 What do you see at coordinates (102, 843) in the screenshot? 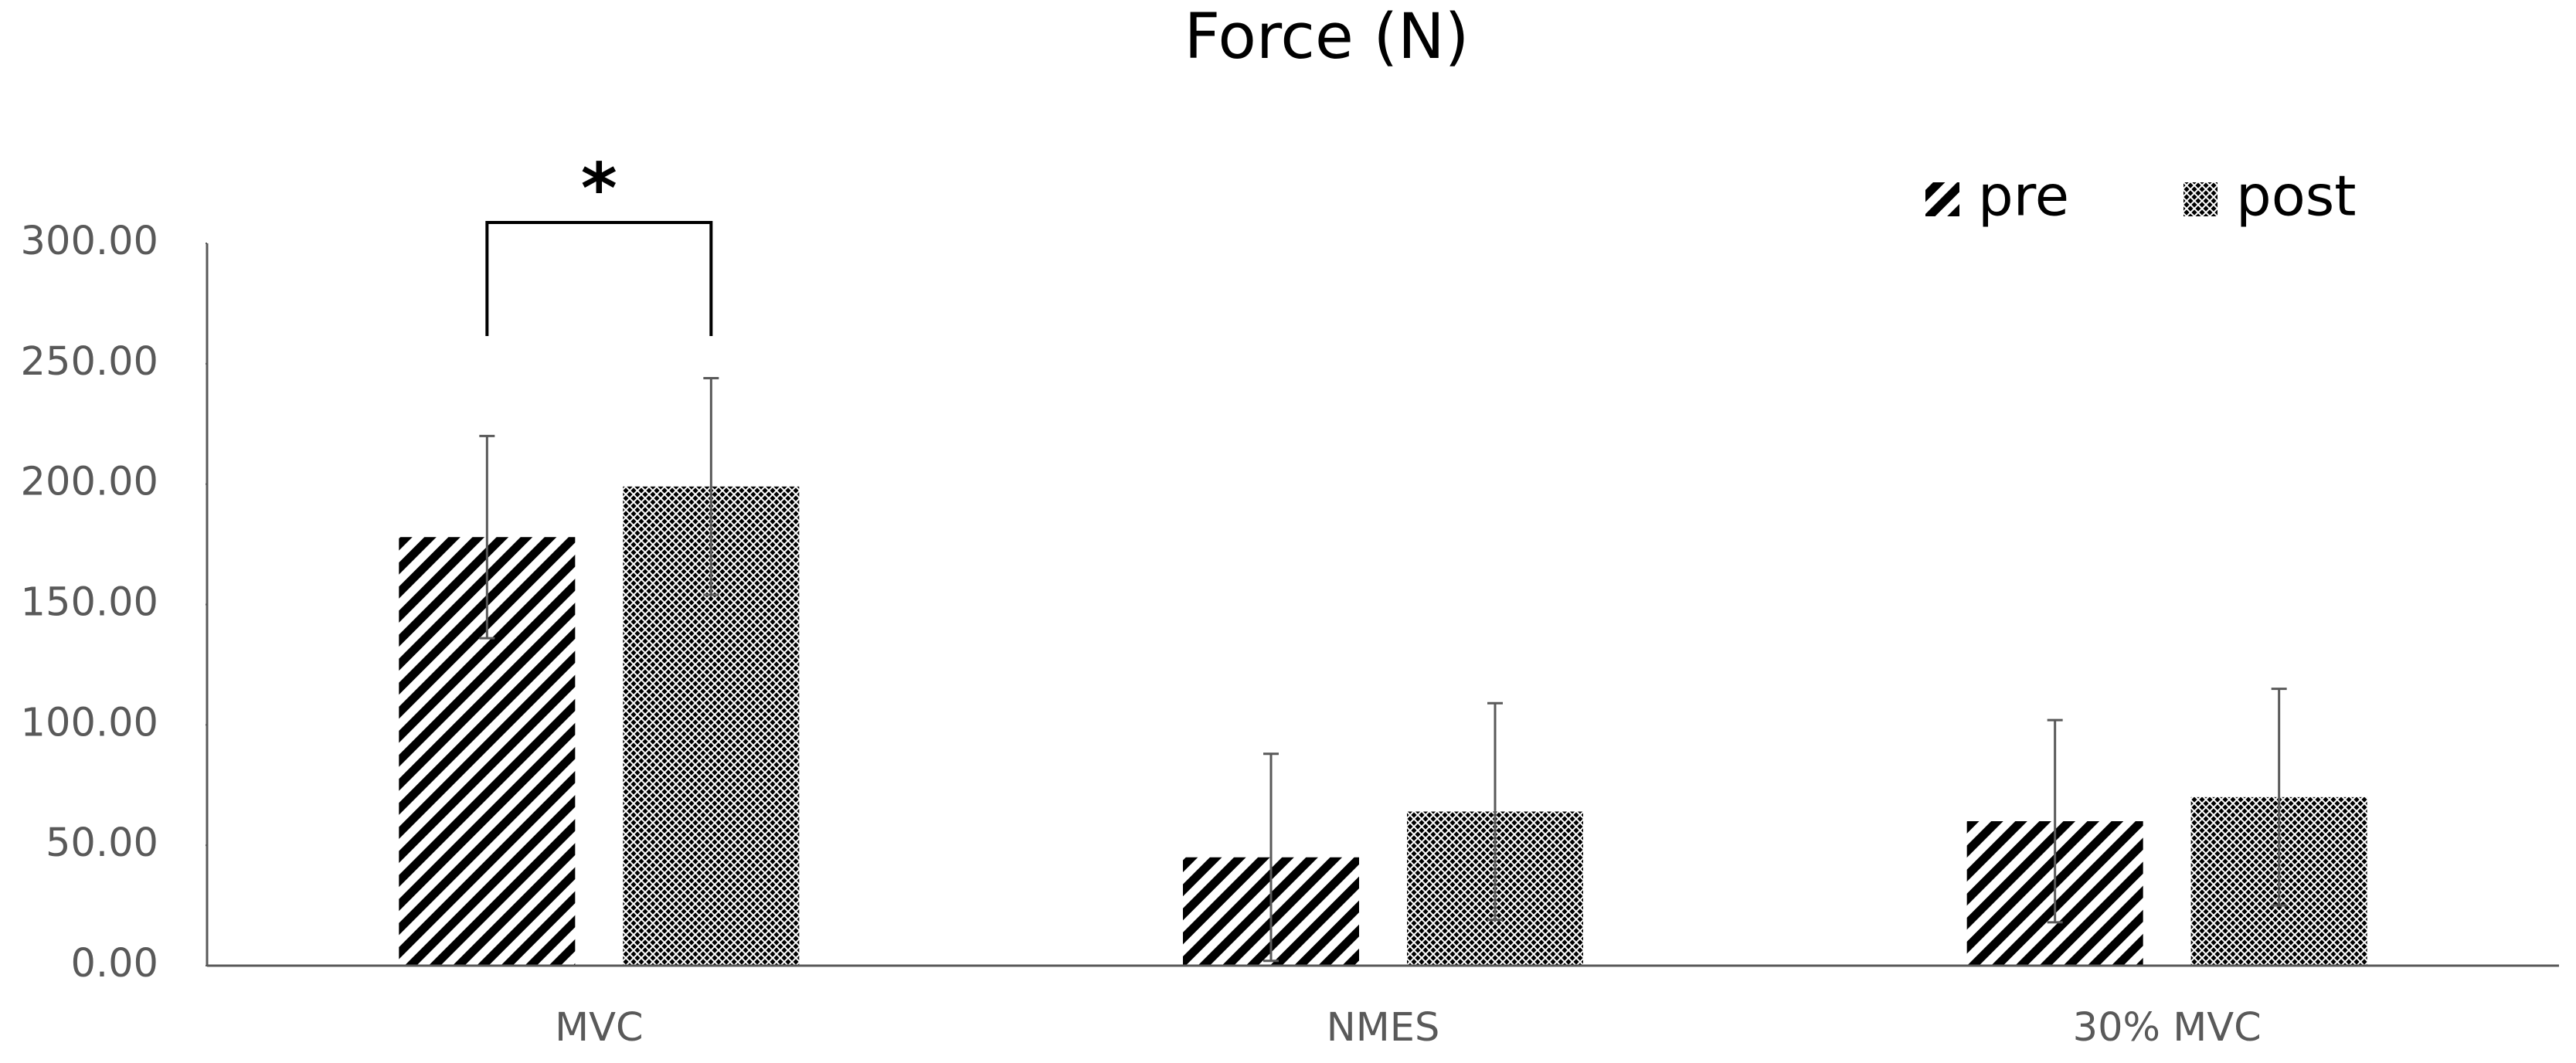
I see `y-tick-label: 50.00` at bounding box center [102, 843].